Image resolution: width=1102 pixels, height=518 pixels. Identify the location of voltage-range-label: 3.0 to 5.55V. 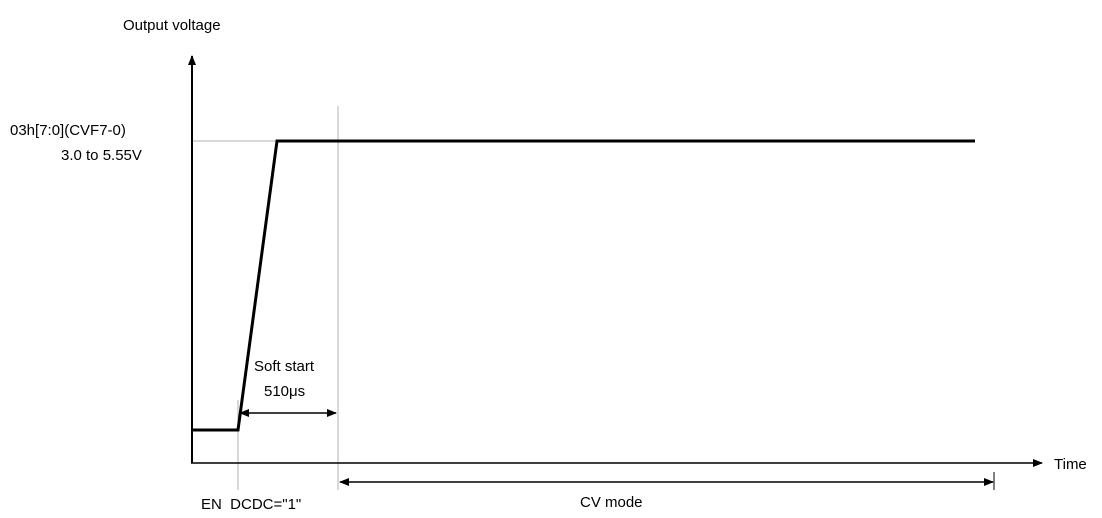
(101, 155).